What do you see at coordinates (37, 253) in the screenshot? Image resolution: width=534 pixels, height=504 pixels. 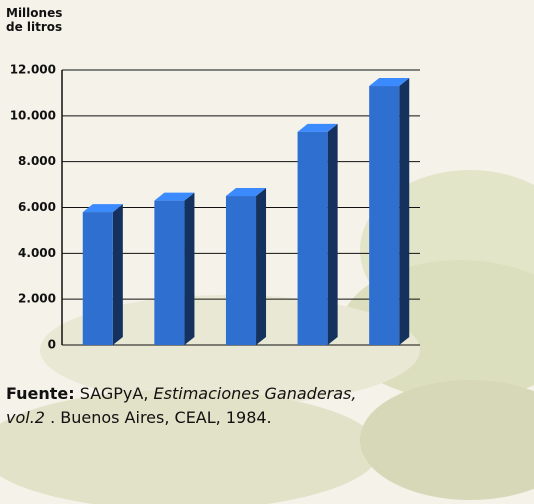 I see `y-tick-label: 4.000` at bounding box center [37, 253].